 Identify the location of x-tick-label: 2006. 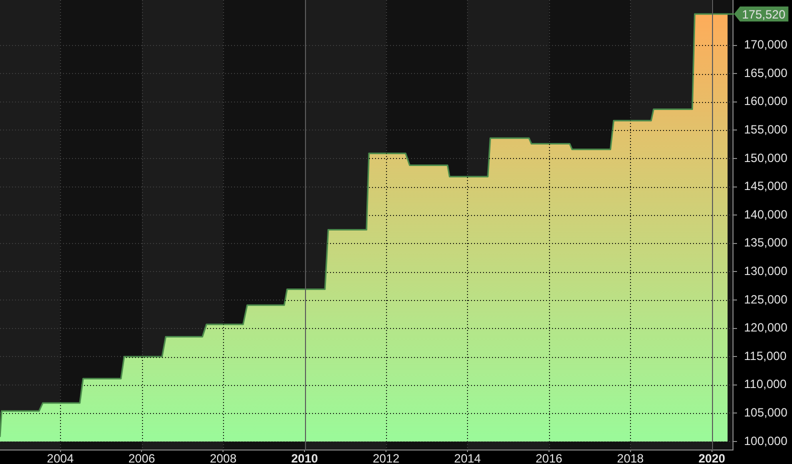
(142, 458).